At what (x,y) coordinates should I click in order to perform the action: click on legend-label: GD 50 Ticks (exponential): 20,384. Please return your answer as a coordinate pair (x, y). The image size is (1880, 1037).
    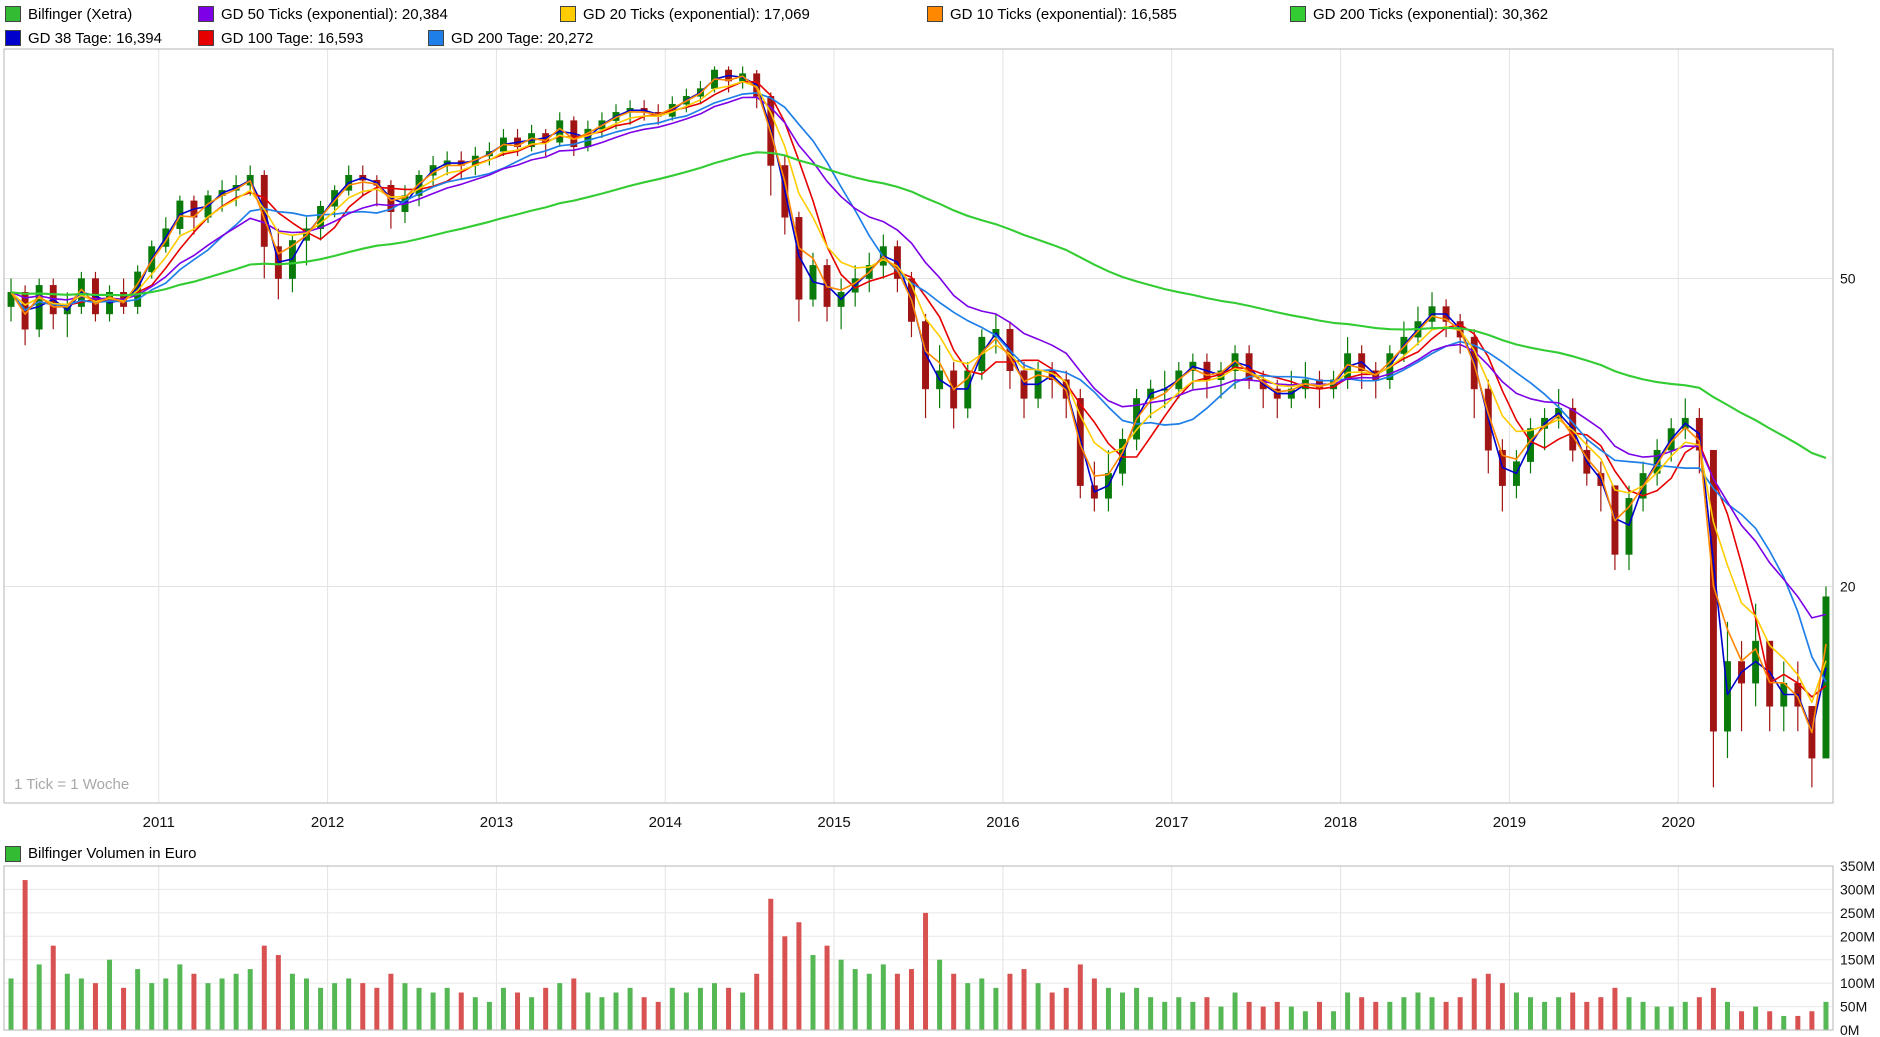
    Looking at the image, I should click on (334, 14).